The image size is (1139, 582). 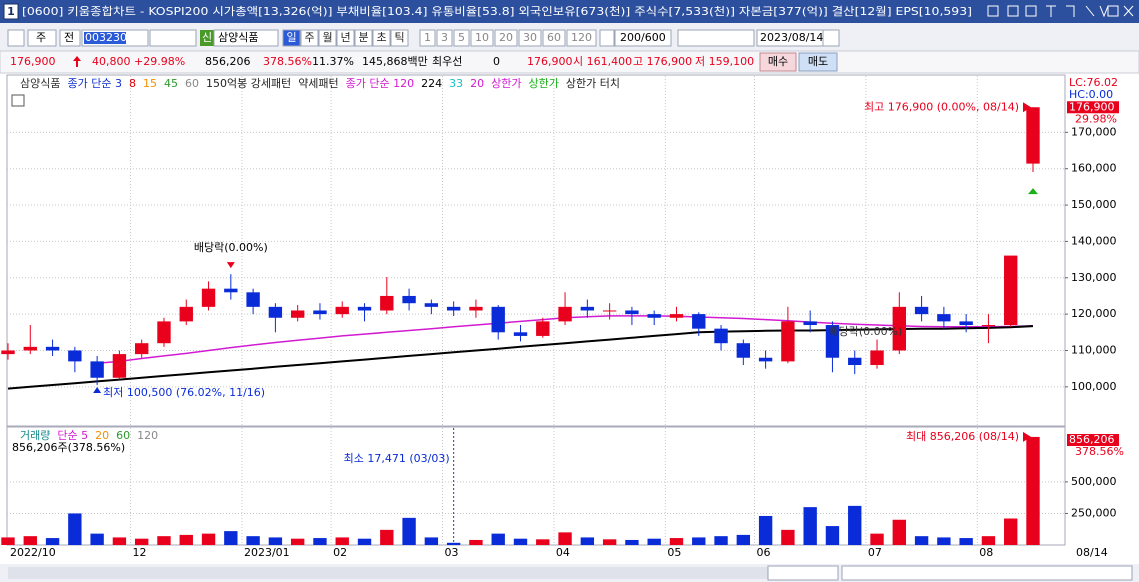 What do you see at coordinates (105, 38) in the screenshot?
I see `code-selection` at bounding box center [105, 38].